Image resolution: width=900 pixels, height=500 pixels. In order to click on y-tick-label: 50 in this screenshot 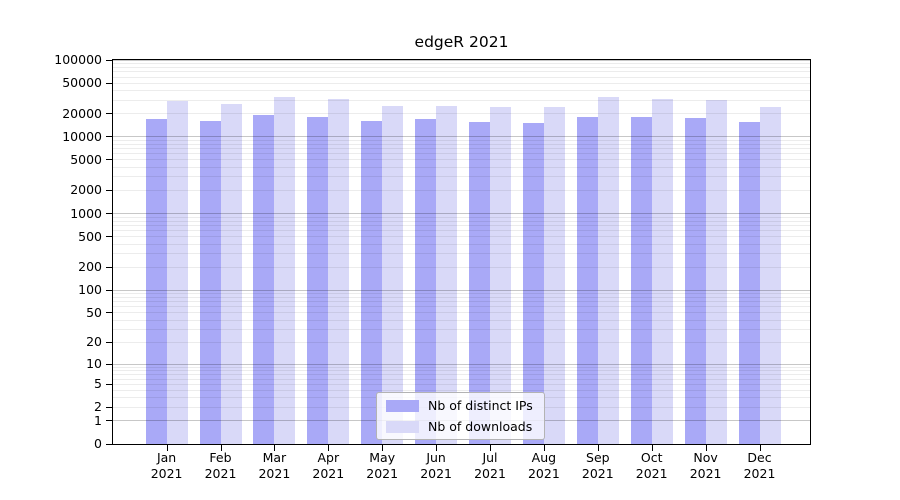, I will do `click(94, 312)`.